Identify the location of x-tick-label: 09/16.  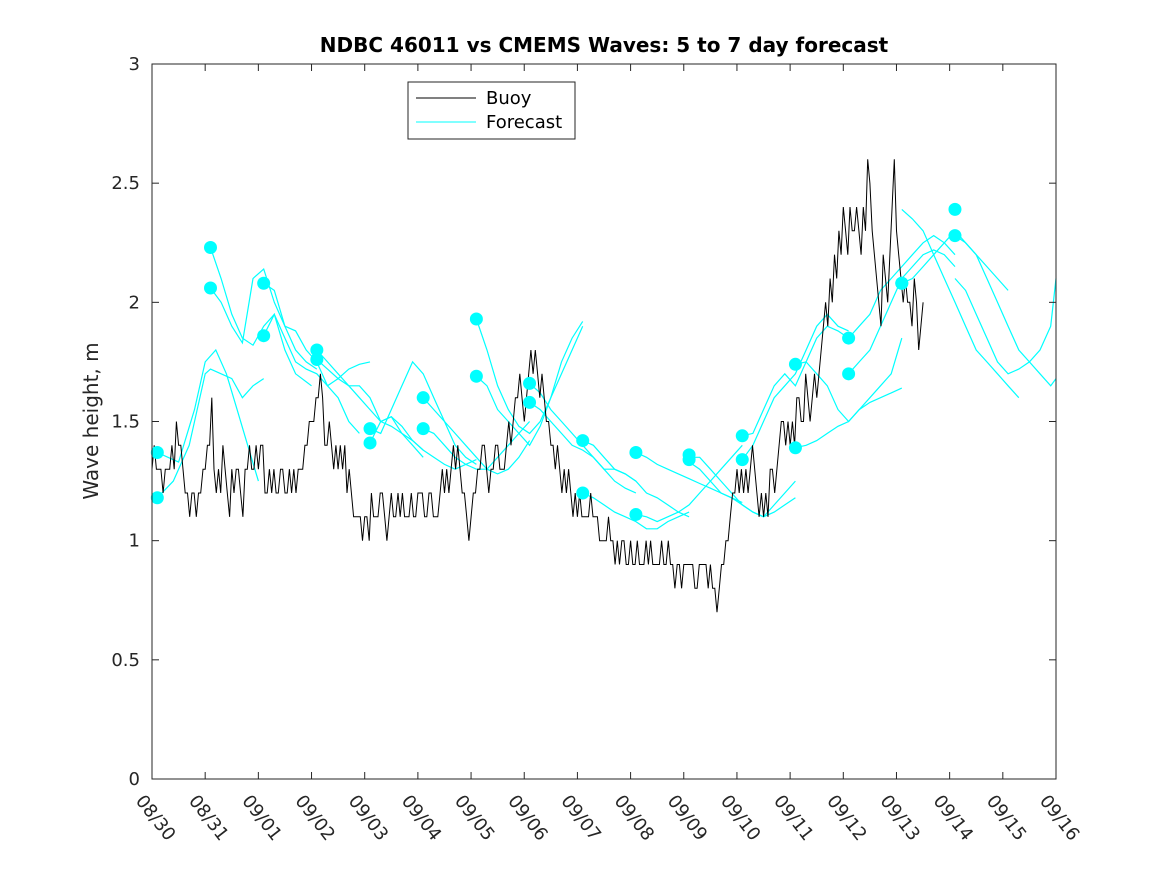
(1059, 818).